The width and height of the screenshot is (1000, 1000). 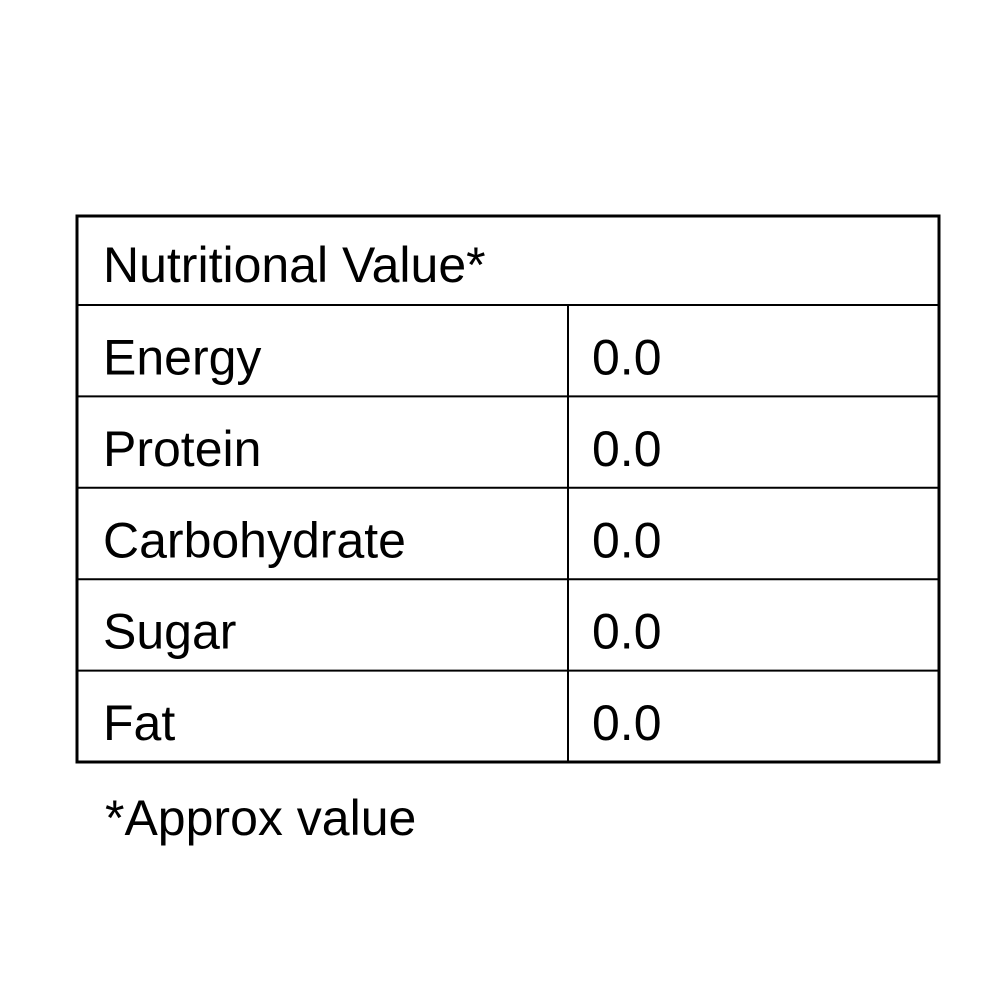 I want to click on nutrient-name: Protein, so click(x=182, y=449).